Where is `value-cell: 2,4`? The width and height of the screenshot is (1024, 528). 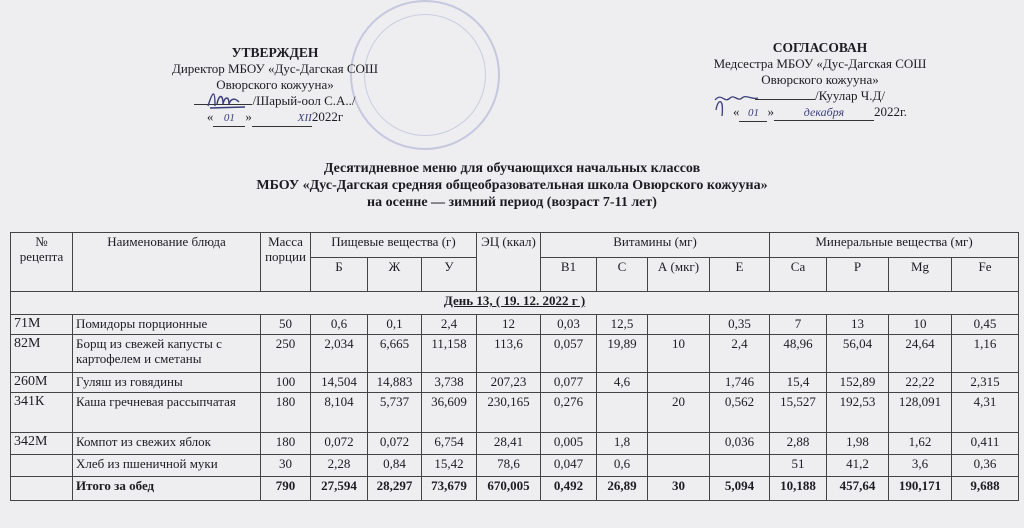
value-cell: 2,4 is located at coordinates (449, 324).